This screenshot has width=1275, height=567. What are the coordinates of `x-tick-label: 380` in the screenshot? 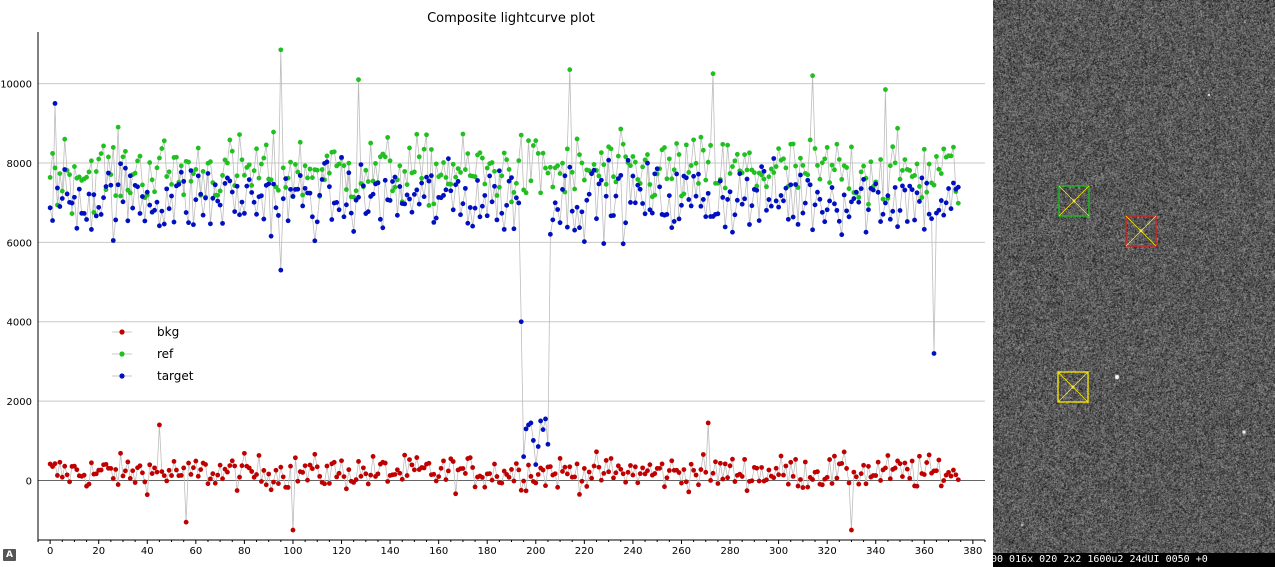 It's located at (972, 551).